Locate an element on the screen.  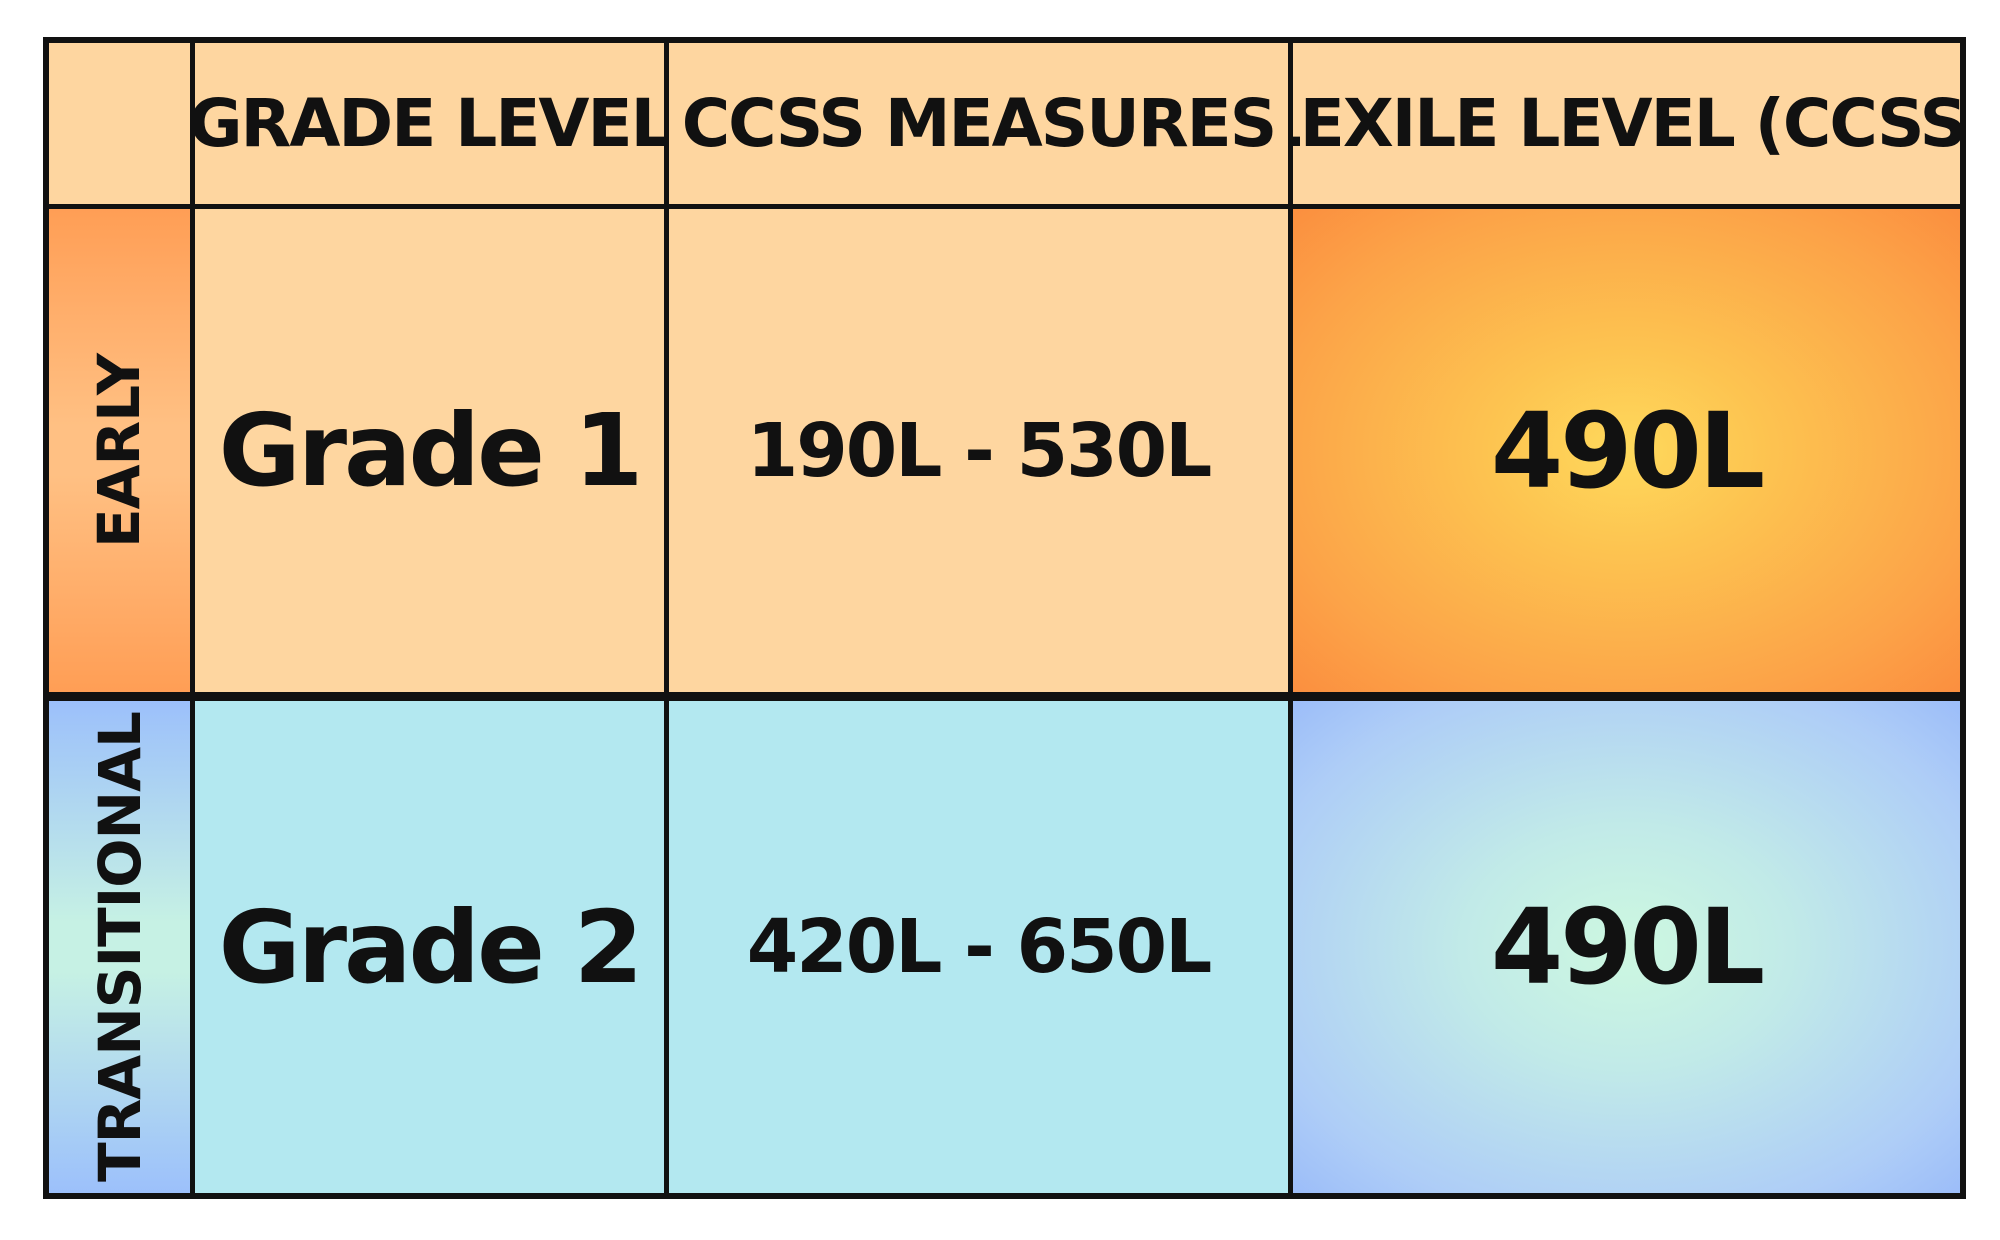
stage-cell-early: EARLY is located at coordinates (122, 455).